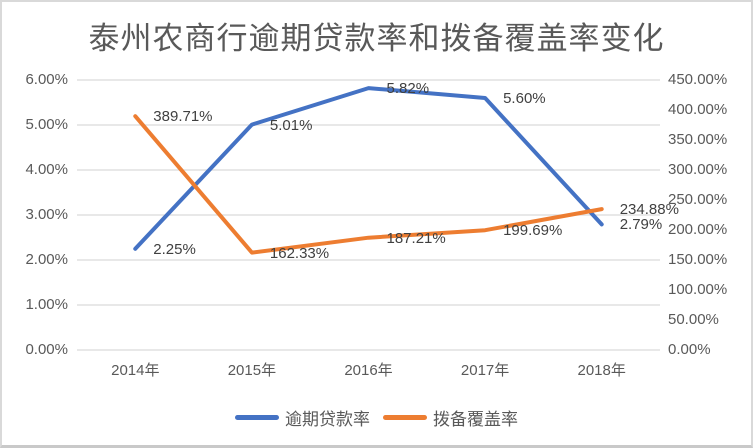  Describe the element at coordinates (327, 419) in the screenshot. I see `legend-label-overdue-loan-rate: 逾期贷款率` at that location.